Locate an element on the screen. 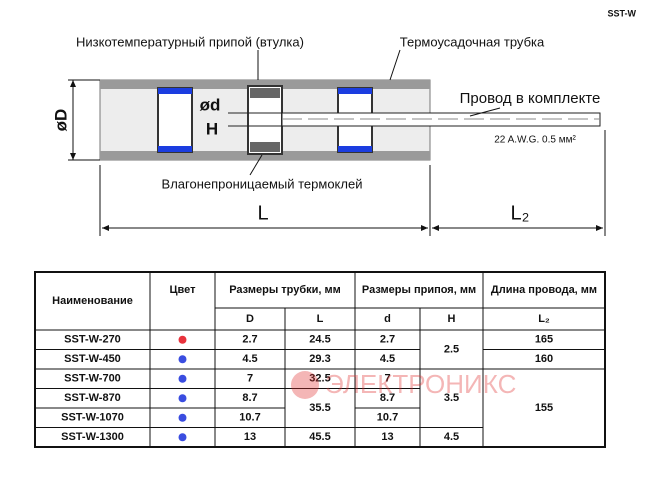 This screenshot has height=483, width=660. table-value: SST-W-870 is located at coordinates (92, 398).